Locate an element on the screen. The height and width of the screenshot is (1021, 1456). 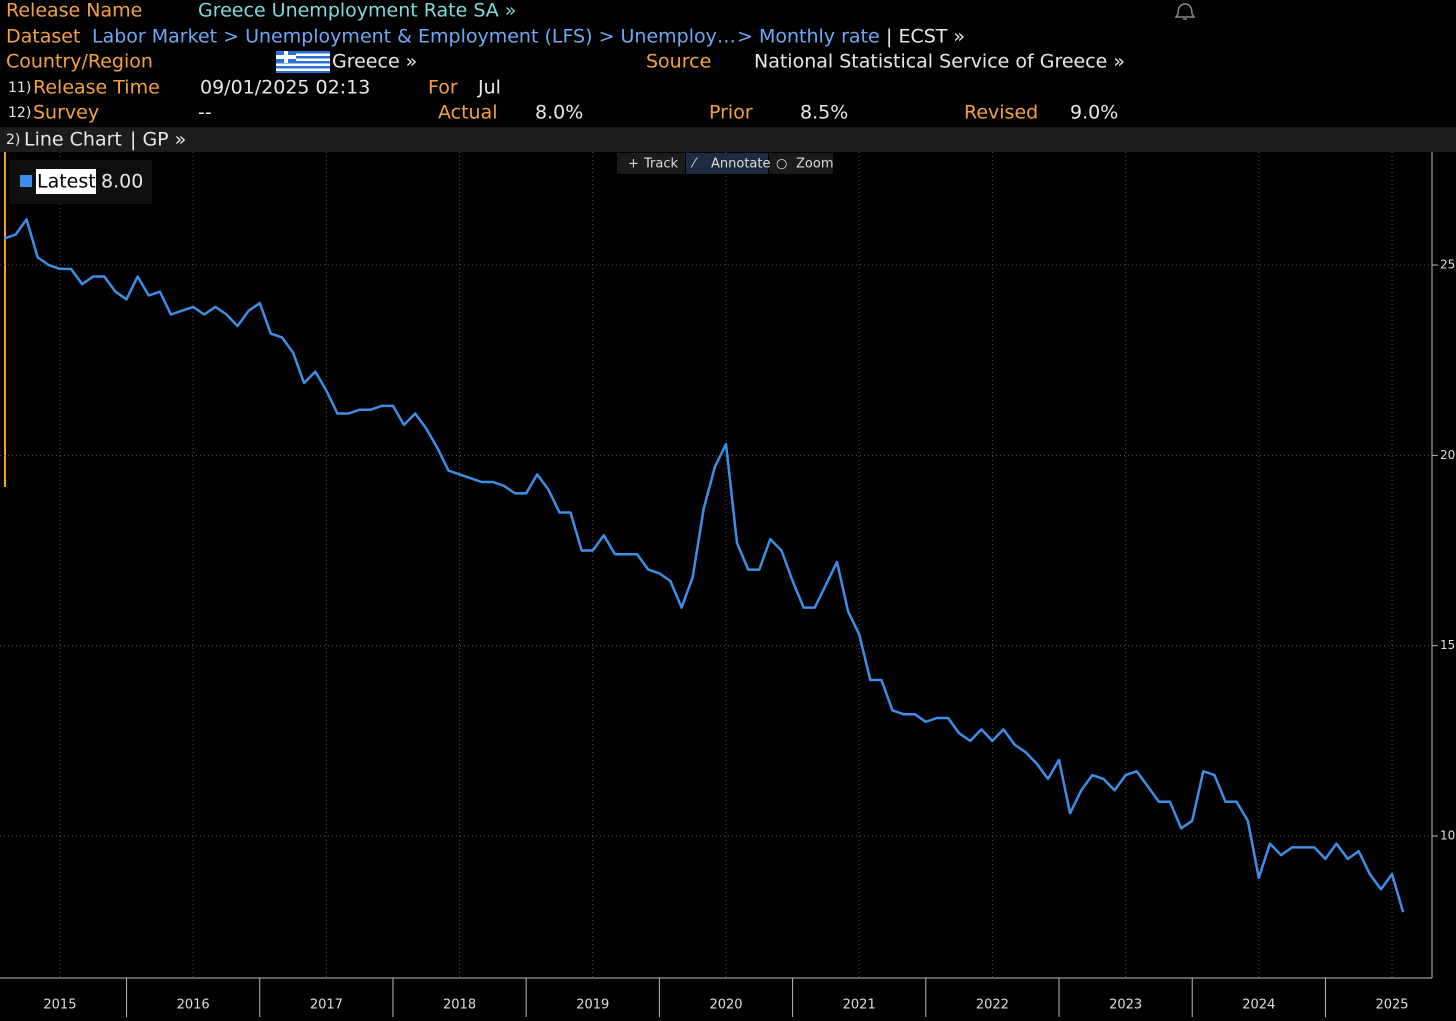
legend-label: Latest is located at coordinates (66, 182).